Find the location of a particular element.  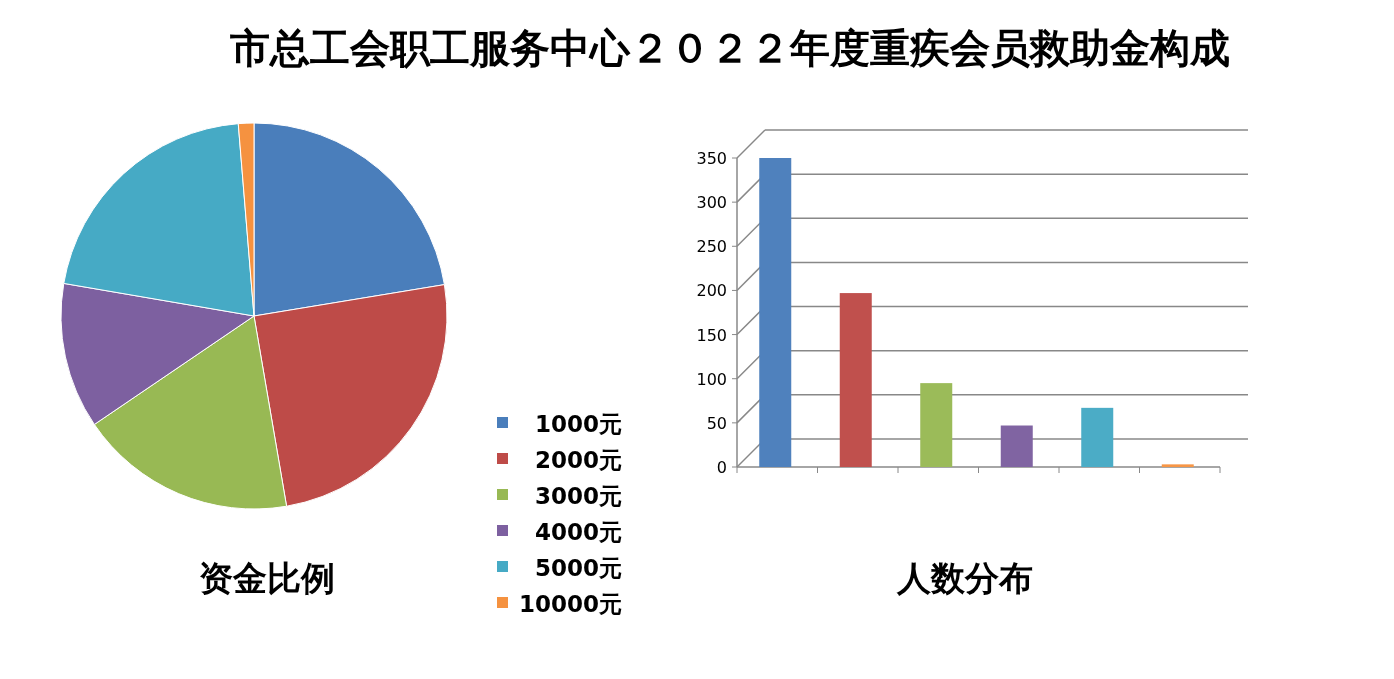

y-tick-label: 0 is located at coordinates (721, 467).